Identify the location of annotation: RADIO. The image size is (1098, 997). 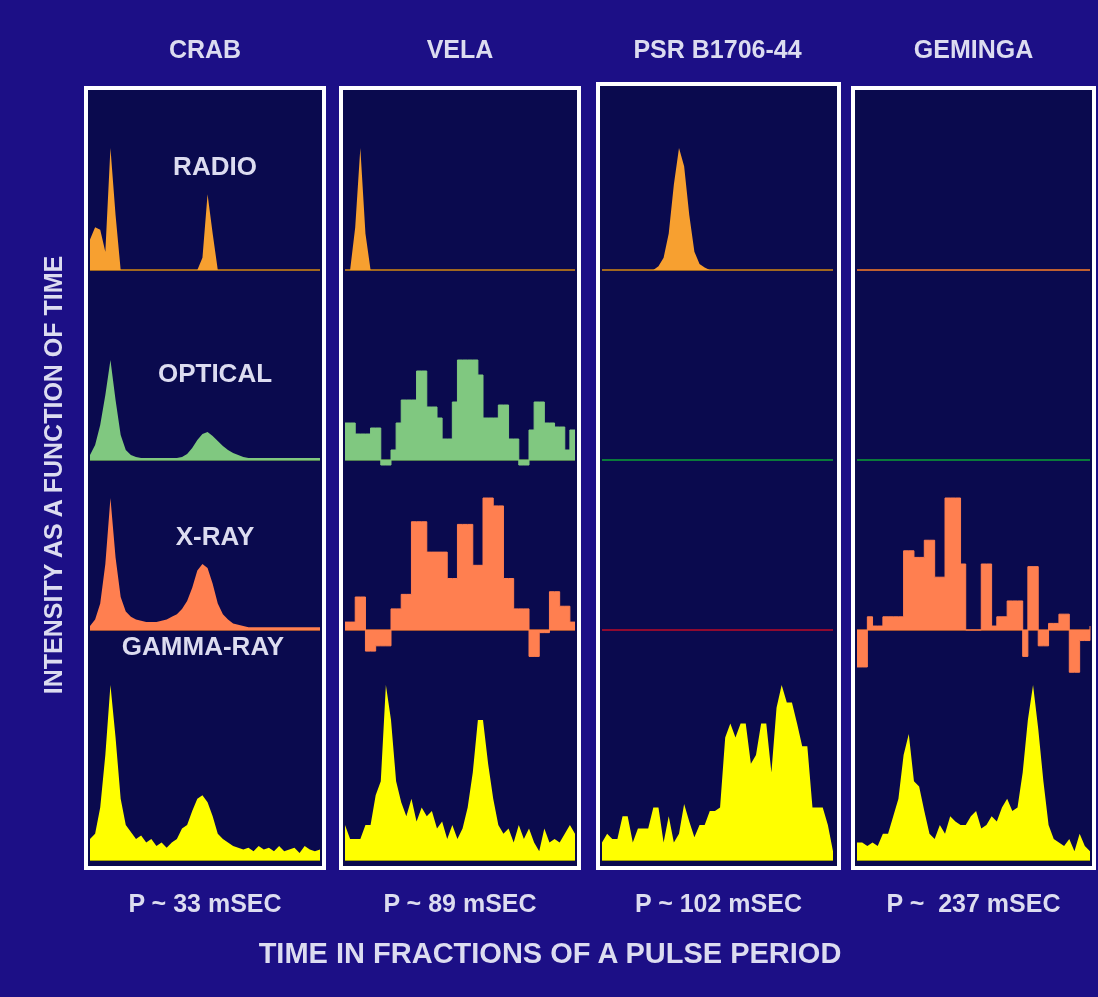
(215, 166).